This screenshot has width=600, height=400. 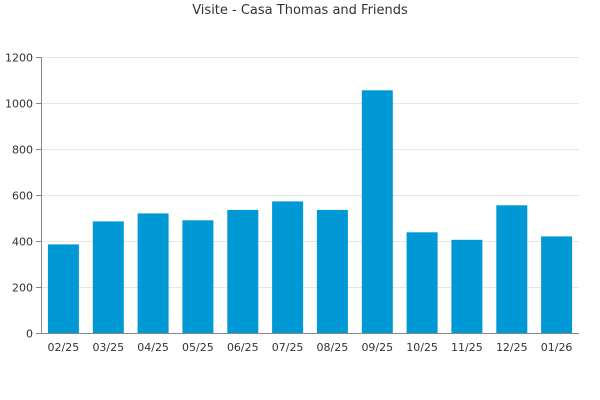 I want to click on x-tick-label: 02/25, so click(x=64, y=347).